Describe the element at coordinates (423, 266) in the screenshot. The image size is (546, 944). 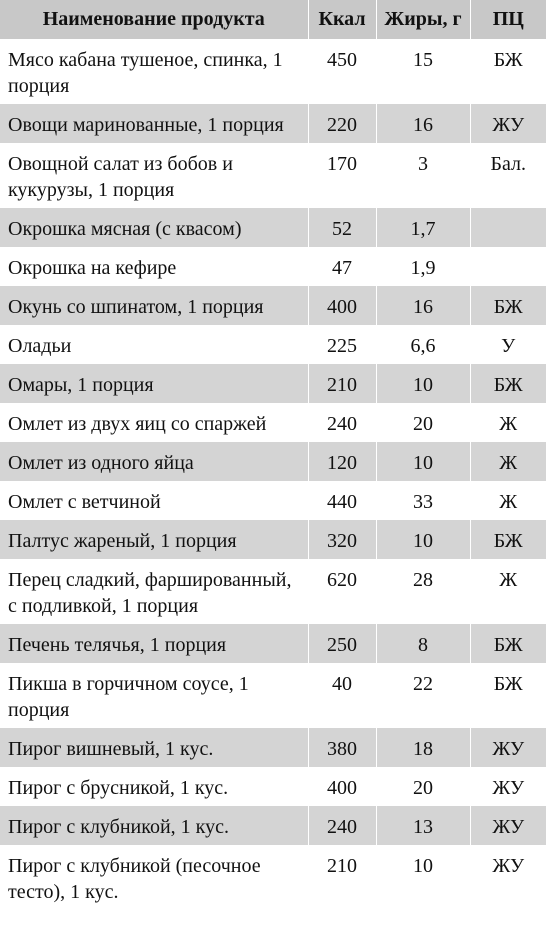
I see `cell-fat: 1,9` at that location.